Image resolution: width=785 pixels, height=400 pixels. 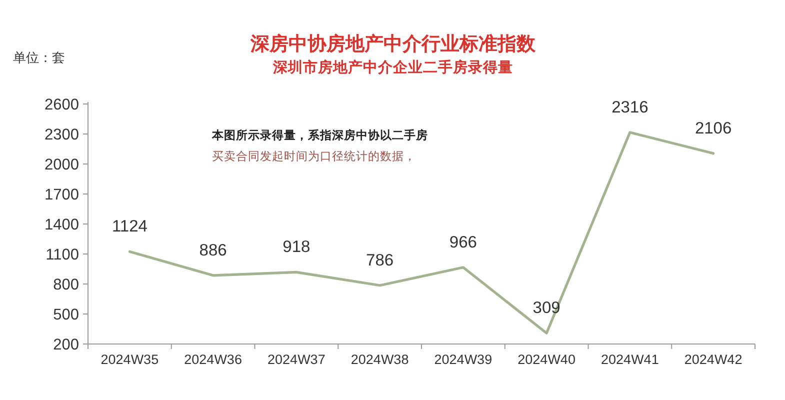 What do you see at coordinates (319, 135) in the screenshot?
I see `annotation: 本图所示录得量，系指深房中协以二手房` at bounding box center [319, 135].